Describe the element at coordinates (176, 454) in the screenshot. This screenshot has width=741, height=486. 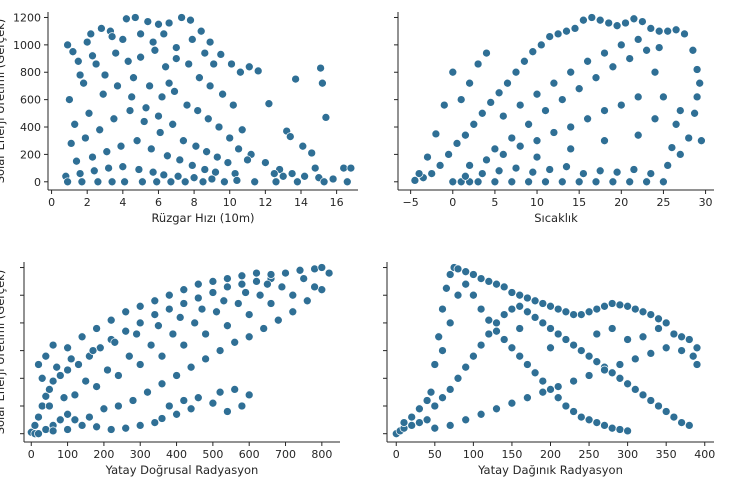
I see `x-tick-label: 400` at that location.